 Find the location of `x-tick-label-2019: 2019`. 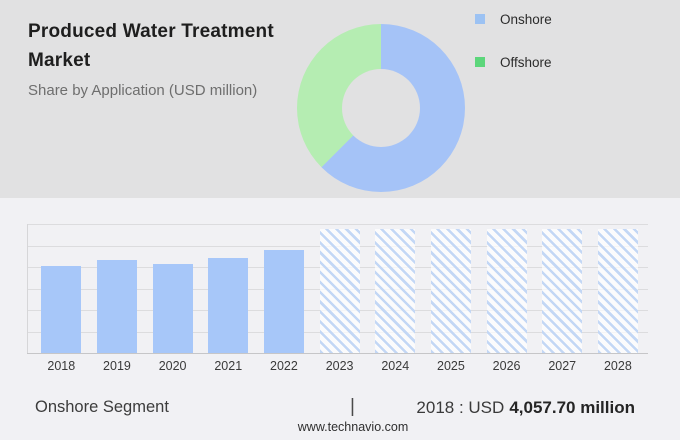

x-tick-label-2019: 2019 is located at coordinates (117, 366).